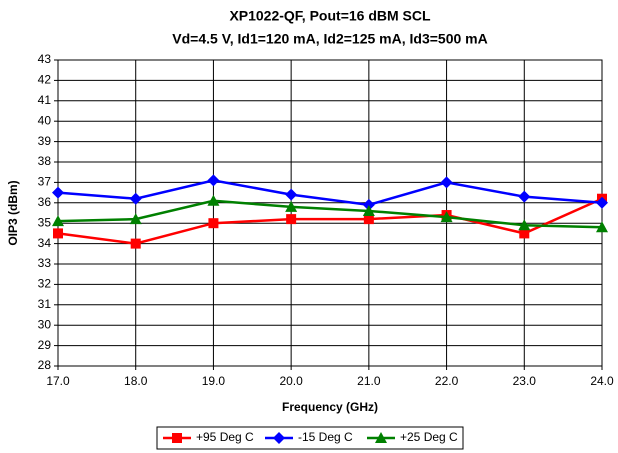 The image size is (618, 453). What do you see at coordinates (58, 381) in the screenshot?
I see `x-tick-label: 17.0` at bounding box center [58, 381].